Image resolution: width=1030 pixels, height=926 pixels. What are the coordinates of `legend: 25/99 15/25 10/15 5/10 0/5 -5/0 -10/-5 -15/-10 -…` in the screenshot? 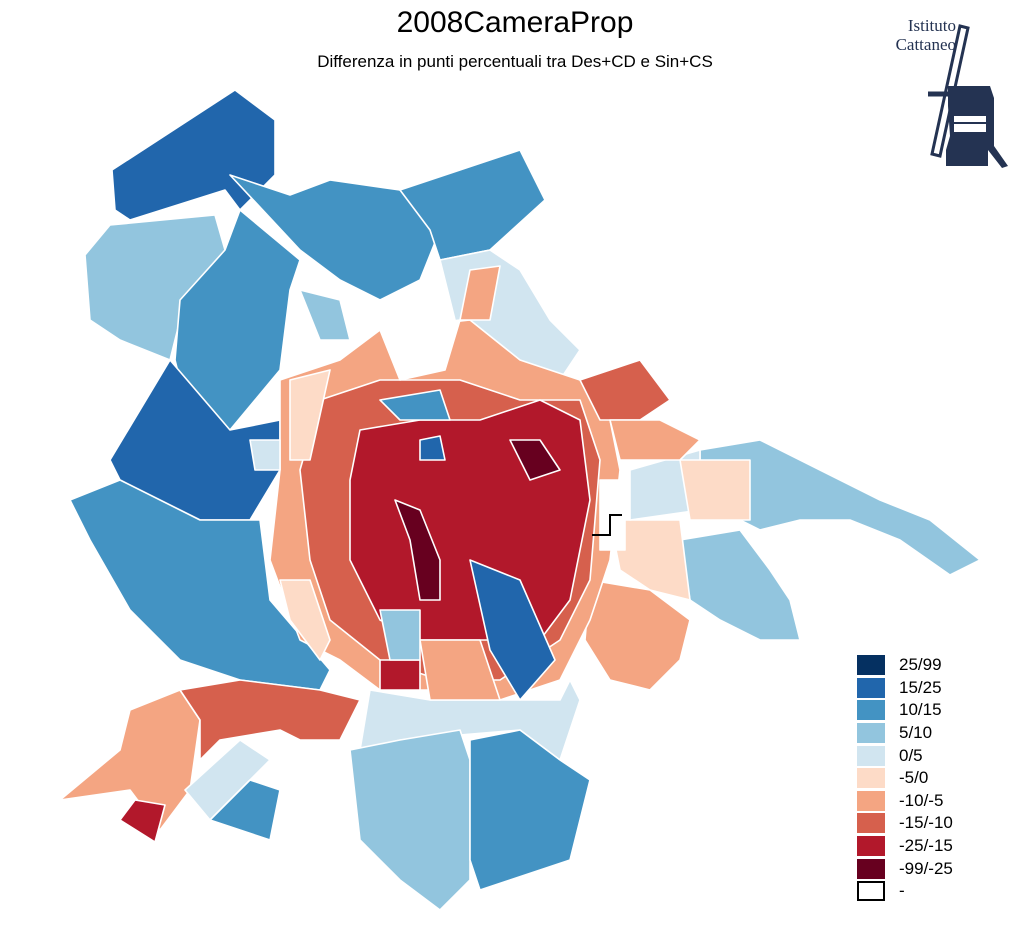 It's located at (905, 778).